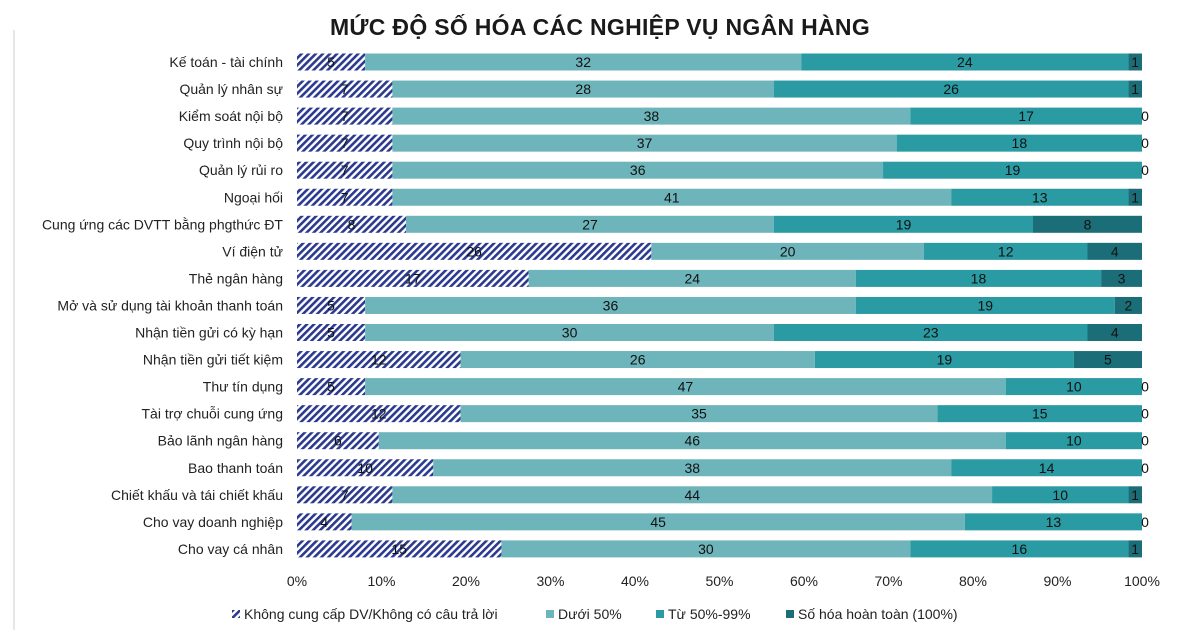 This screenshot has width=1200, height=634. Describe the element at coordinates (231, 89) in the screenshot. I see `category-label: Quản lý nhân sự` at that location.